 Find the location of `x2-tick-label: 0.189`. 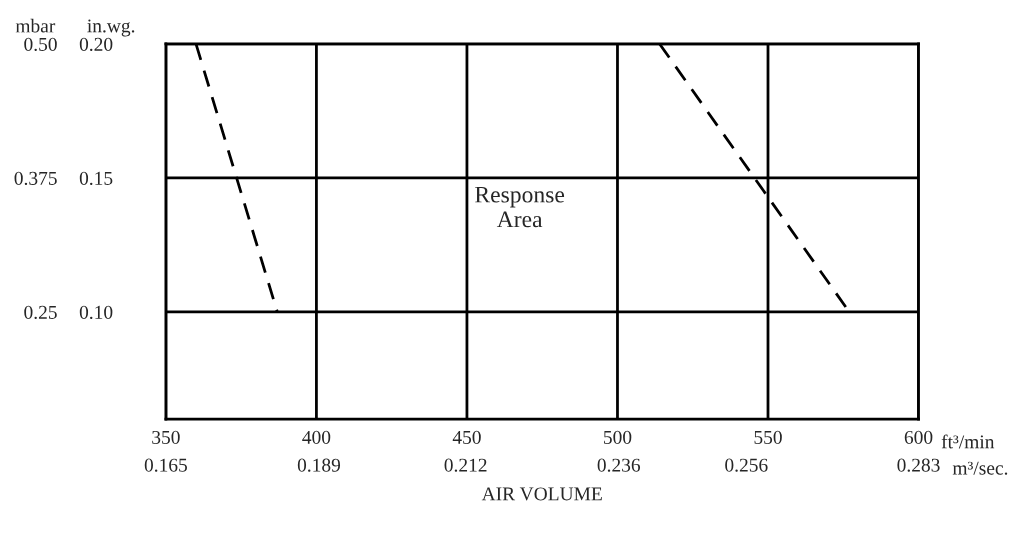

x2-tick-label: 0.189 is located at coordinates (319, 465).